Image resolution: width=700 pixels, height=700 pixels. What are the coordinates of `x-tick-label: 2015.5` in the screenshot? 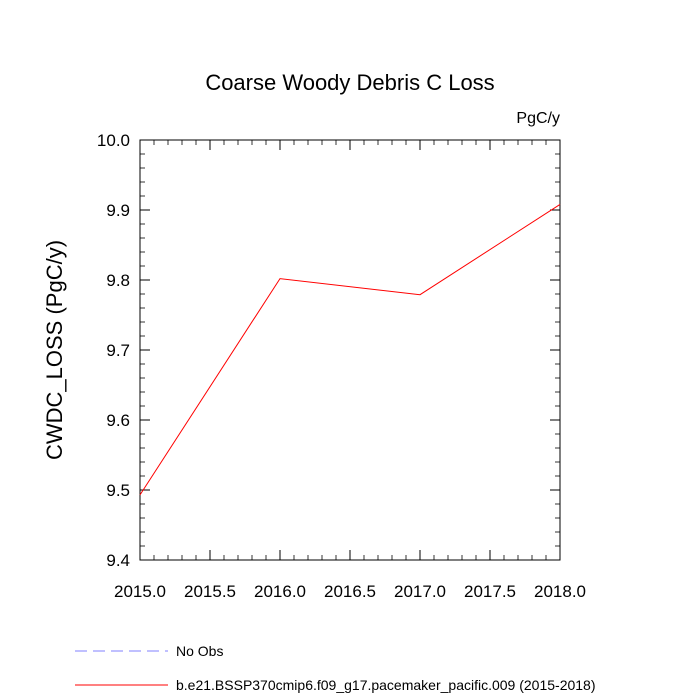 It's located at (210, 591).